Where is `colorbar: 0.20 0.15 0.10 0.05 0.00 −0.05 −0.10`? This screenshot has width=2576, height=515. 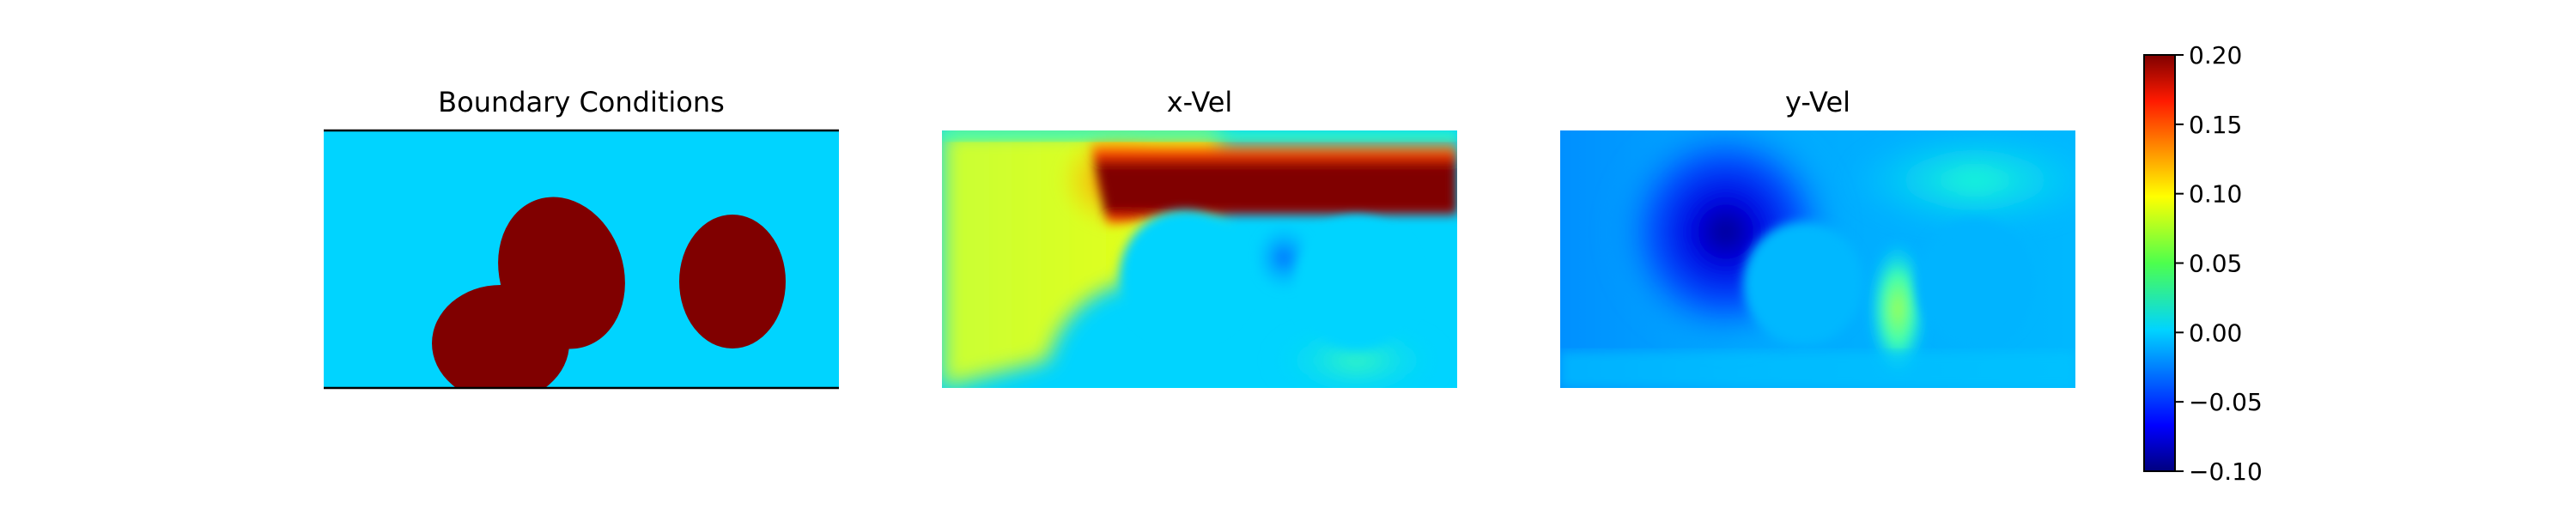 colorbar: 0.20 0.15 0.10 0.05 0.00 −0.05 −0.10 is located at coordinates (2203, 263).